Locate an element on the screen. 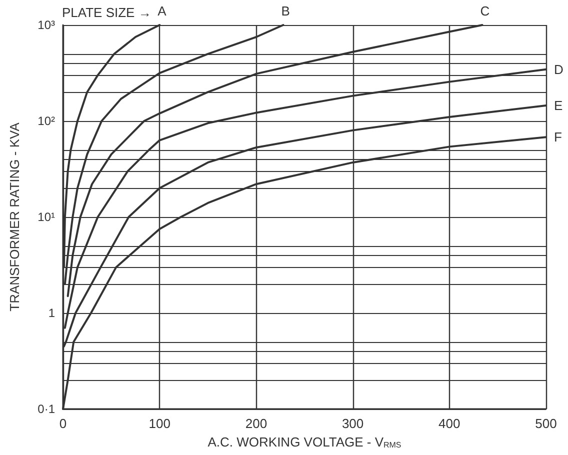 The width and height of the screenshot is (568, 455). series-label: B is located at coordinates (285, 11).